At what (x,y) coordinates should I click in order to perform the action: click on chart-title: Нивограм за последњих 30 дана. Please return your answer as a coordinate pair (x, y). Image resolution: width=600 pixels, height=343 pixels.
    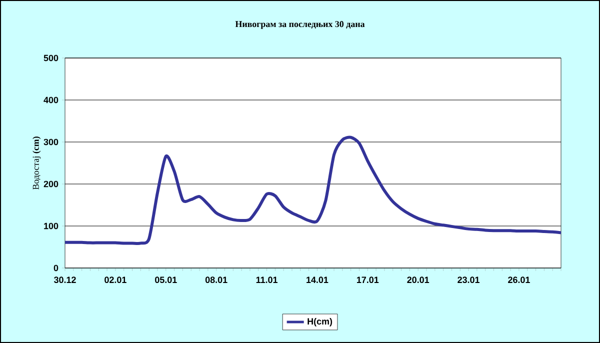
    Looking at the image, I should click on (300, 25).